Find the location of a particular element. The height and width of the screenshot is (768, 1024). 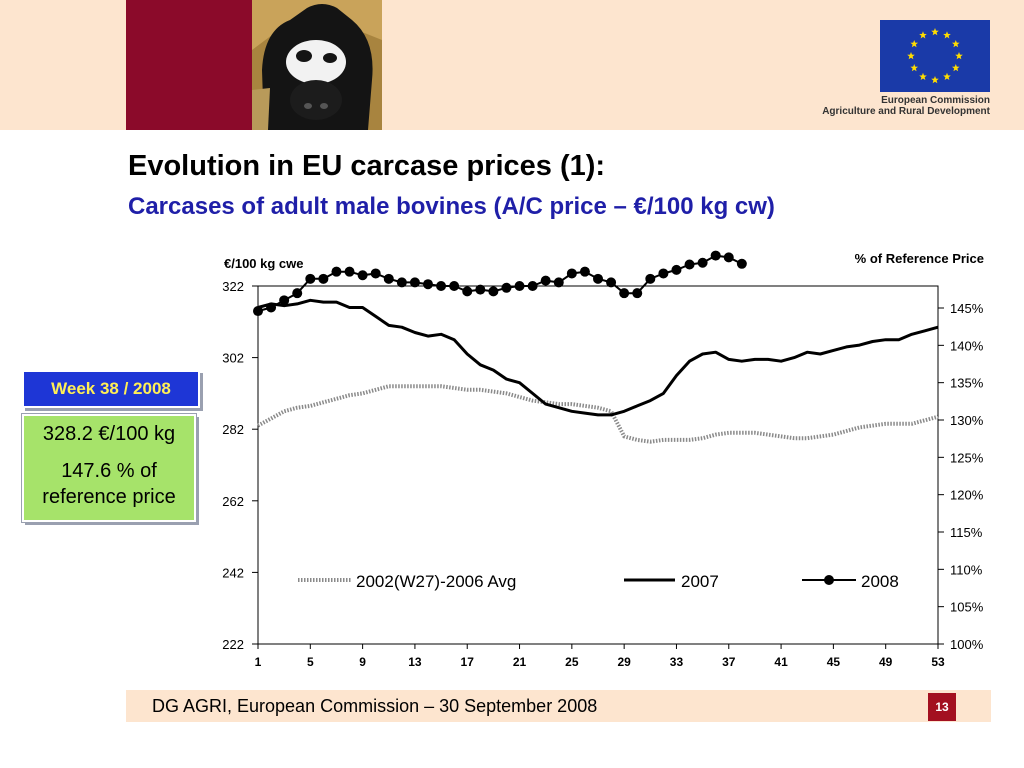

y2-tick-label: 120% is located at coordinates (967, 495).